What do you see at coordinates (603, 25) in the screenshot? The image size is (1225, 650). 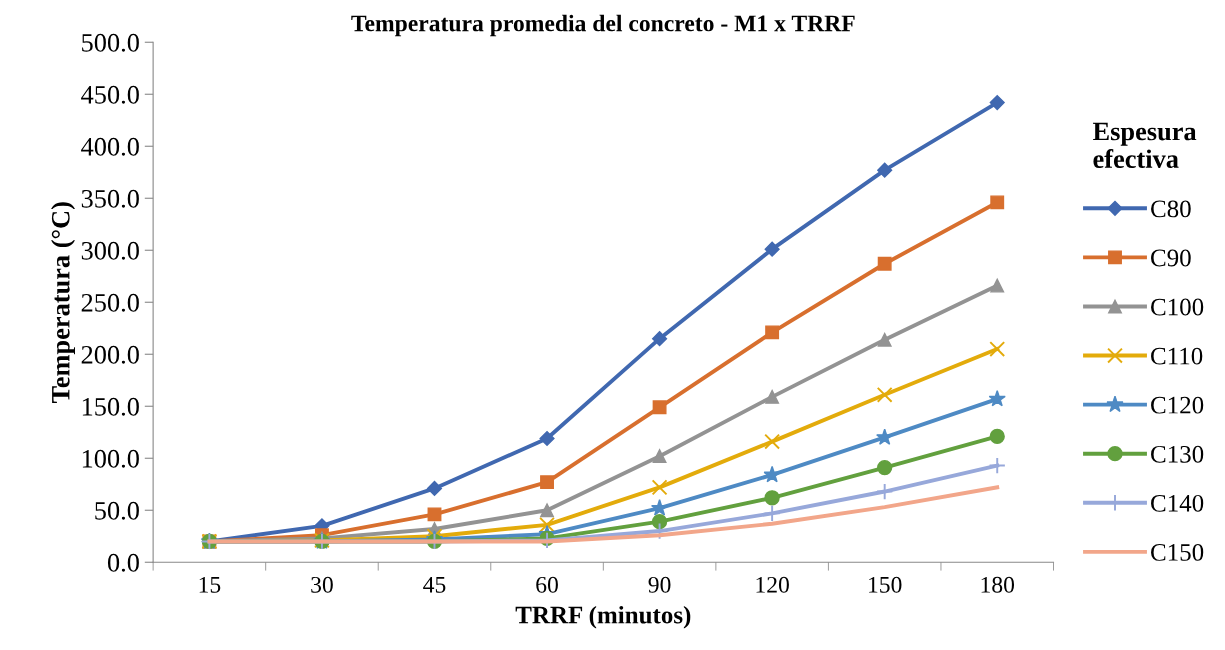 I see `chart-title: Temperatura promedia del concreto - M1 x TRRF` at bounding box center [603, 25].